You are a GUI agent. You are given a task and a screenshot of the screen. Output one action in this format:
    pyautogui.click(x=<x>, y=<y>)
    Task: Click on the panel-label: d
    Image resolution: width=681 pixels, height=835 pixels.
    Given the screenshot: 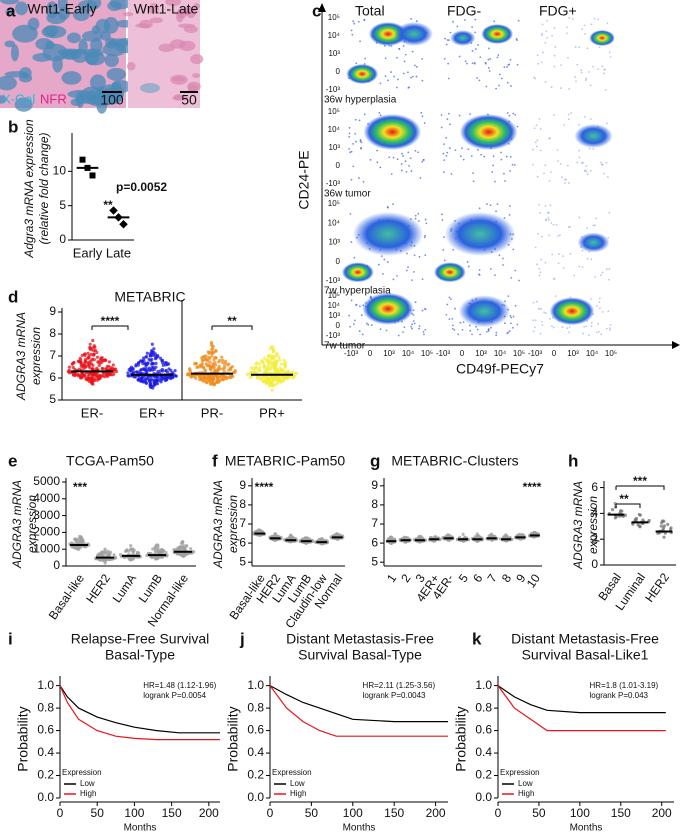 What is the action you would take?
    pyautogui.click(x=13, y=296)
    